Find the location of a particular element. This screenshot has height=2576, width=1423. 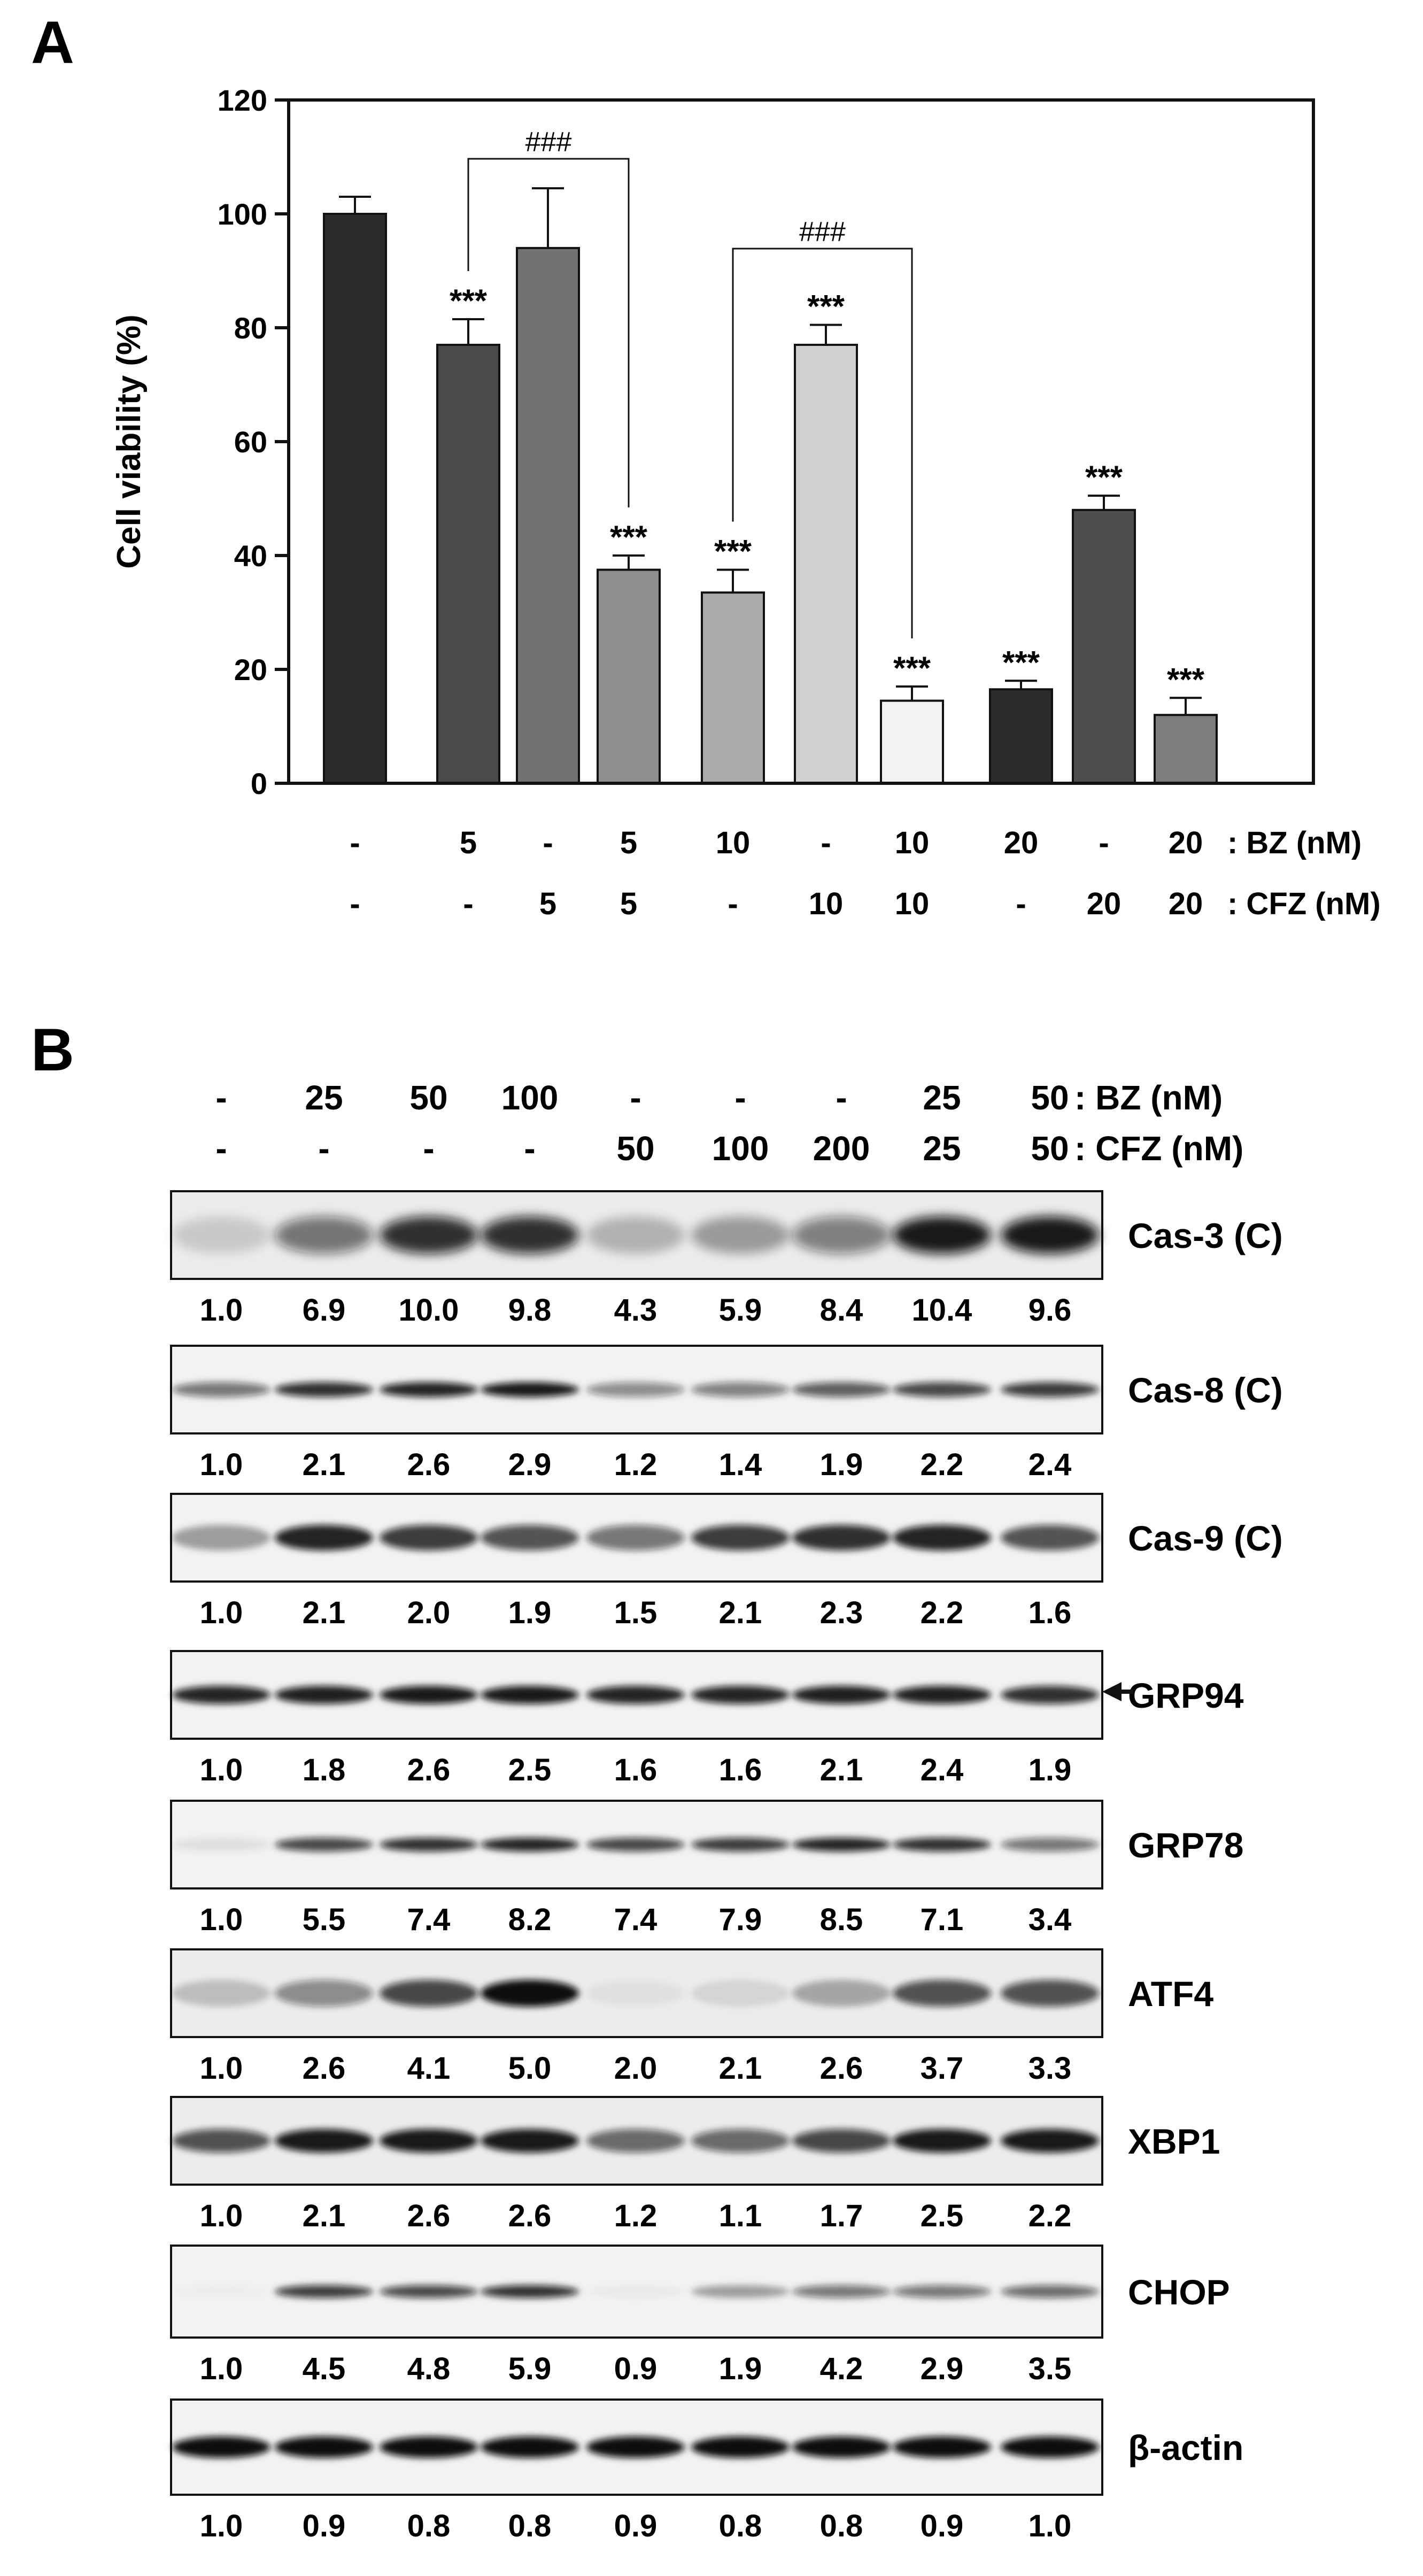

blot-atf4: ATF4 1.0 2.6 4.1 5.0 2.0 2.1 2.6 3.7 3.3 is located at coordinates (691, 2017).